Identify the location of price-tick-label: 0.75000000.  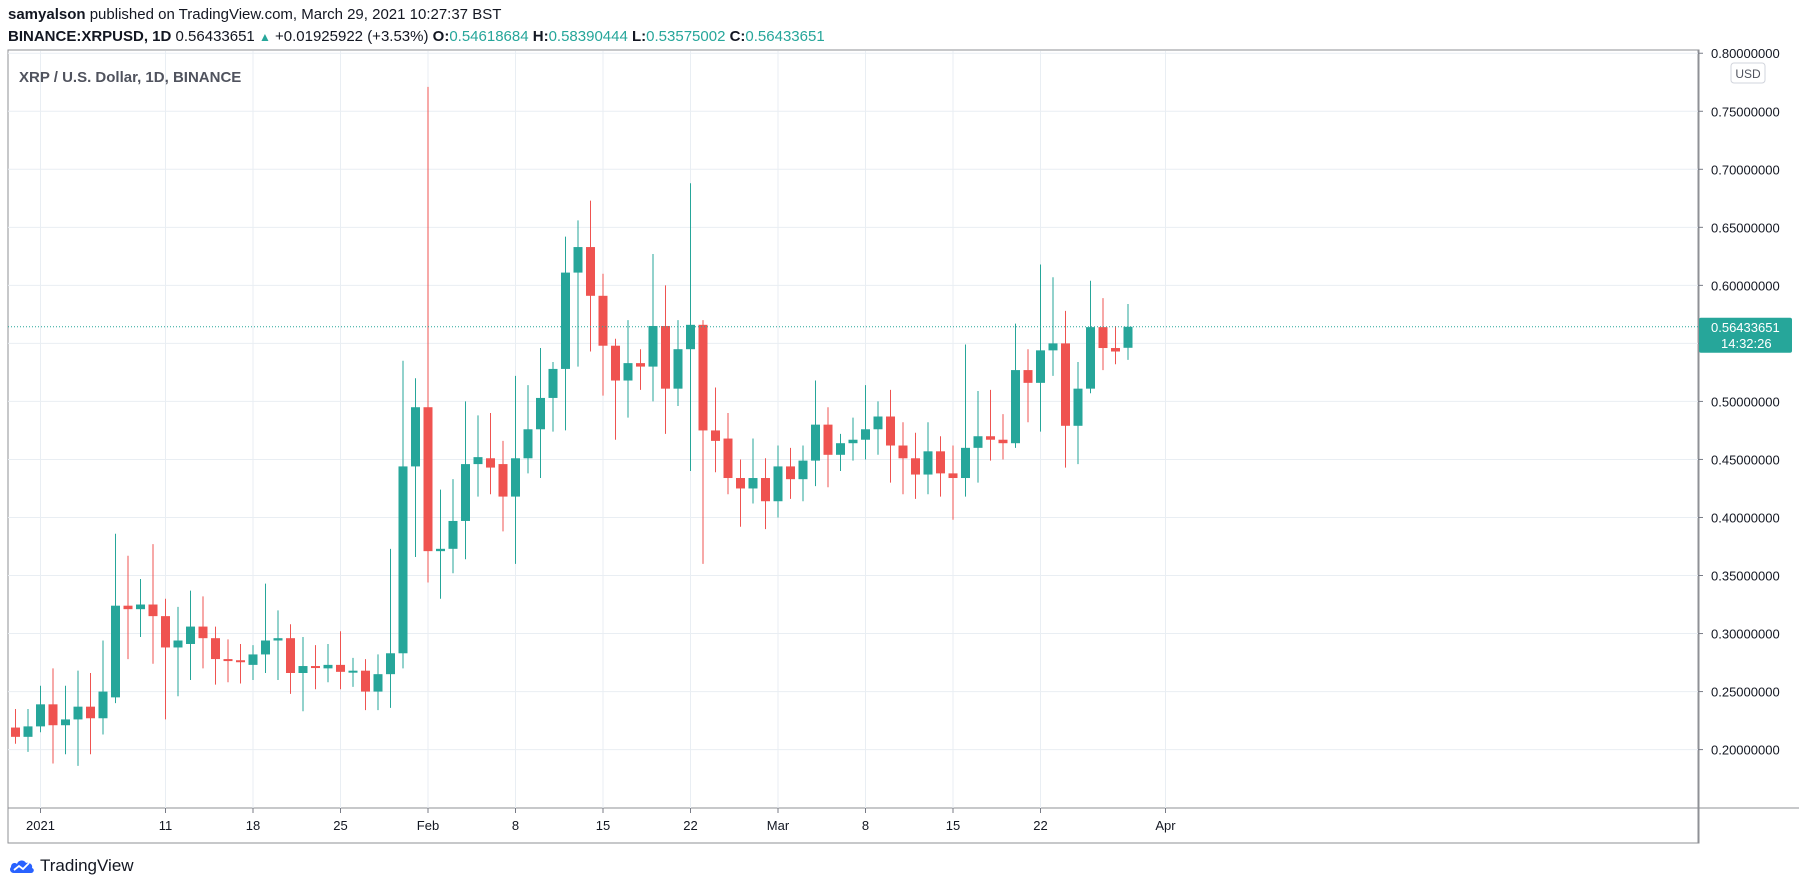
(1745, 111).